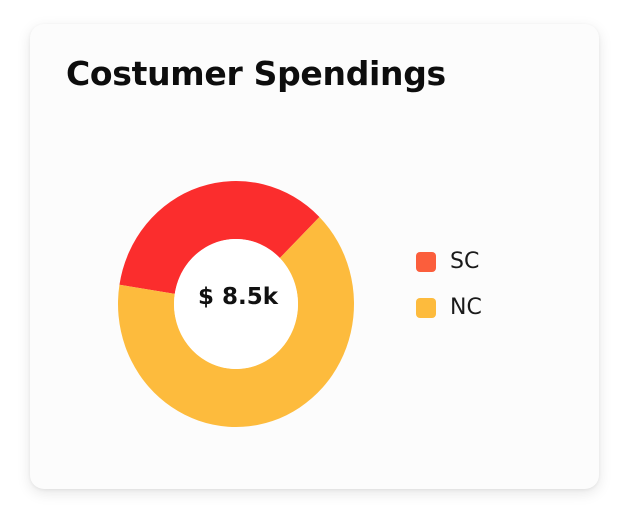 Image resolution: width=631 pixels, height=526 pixels. I want to click on donut-hole, so click(236, 304).